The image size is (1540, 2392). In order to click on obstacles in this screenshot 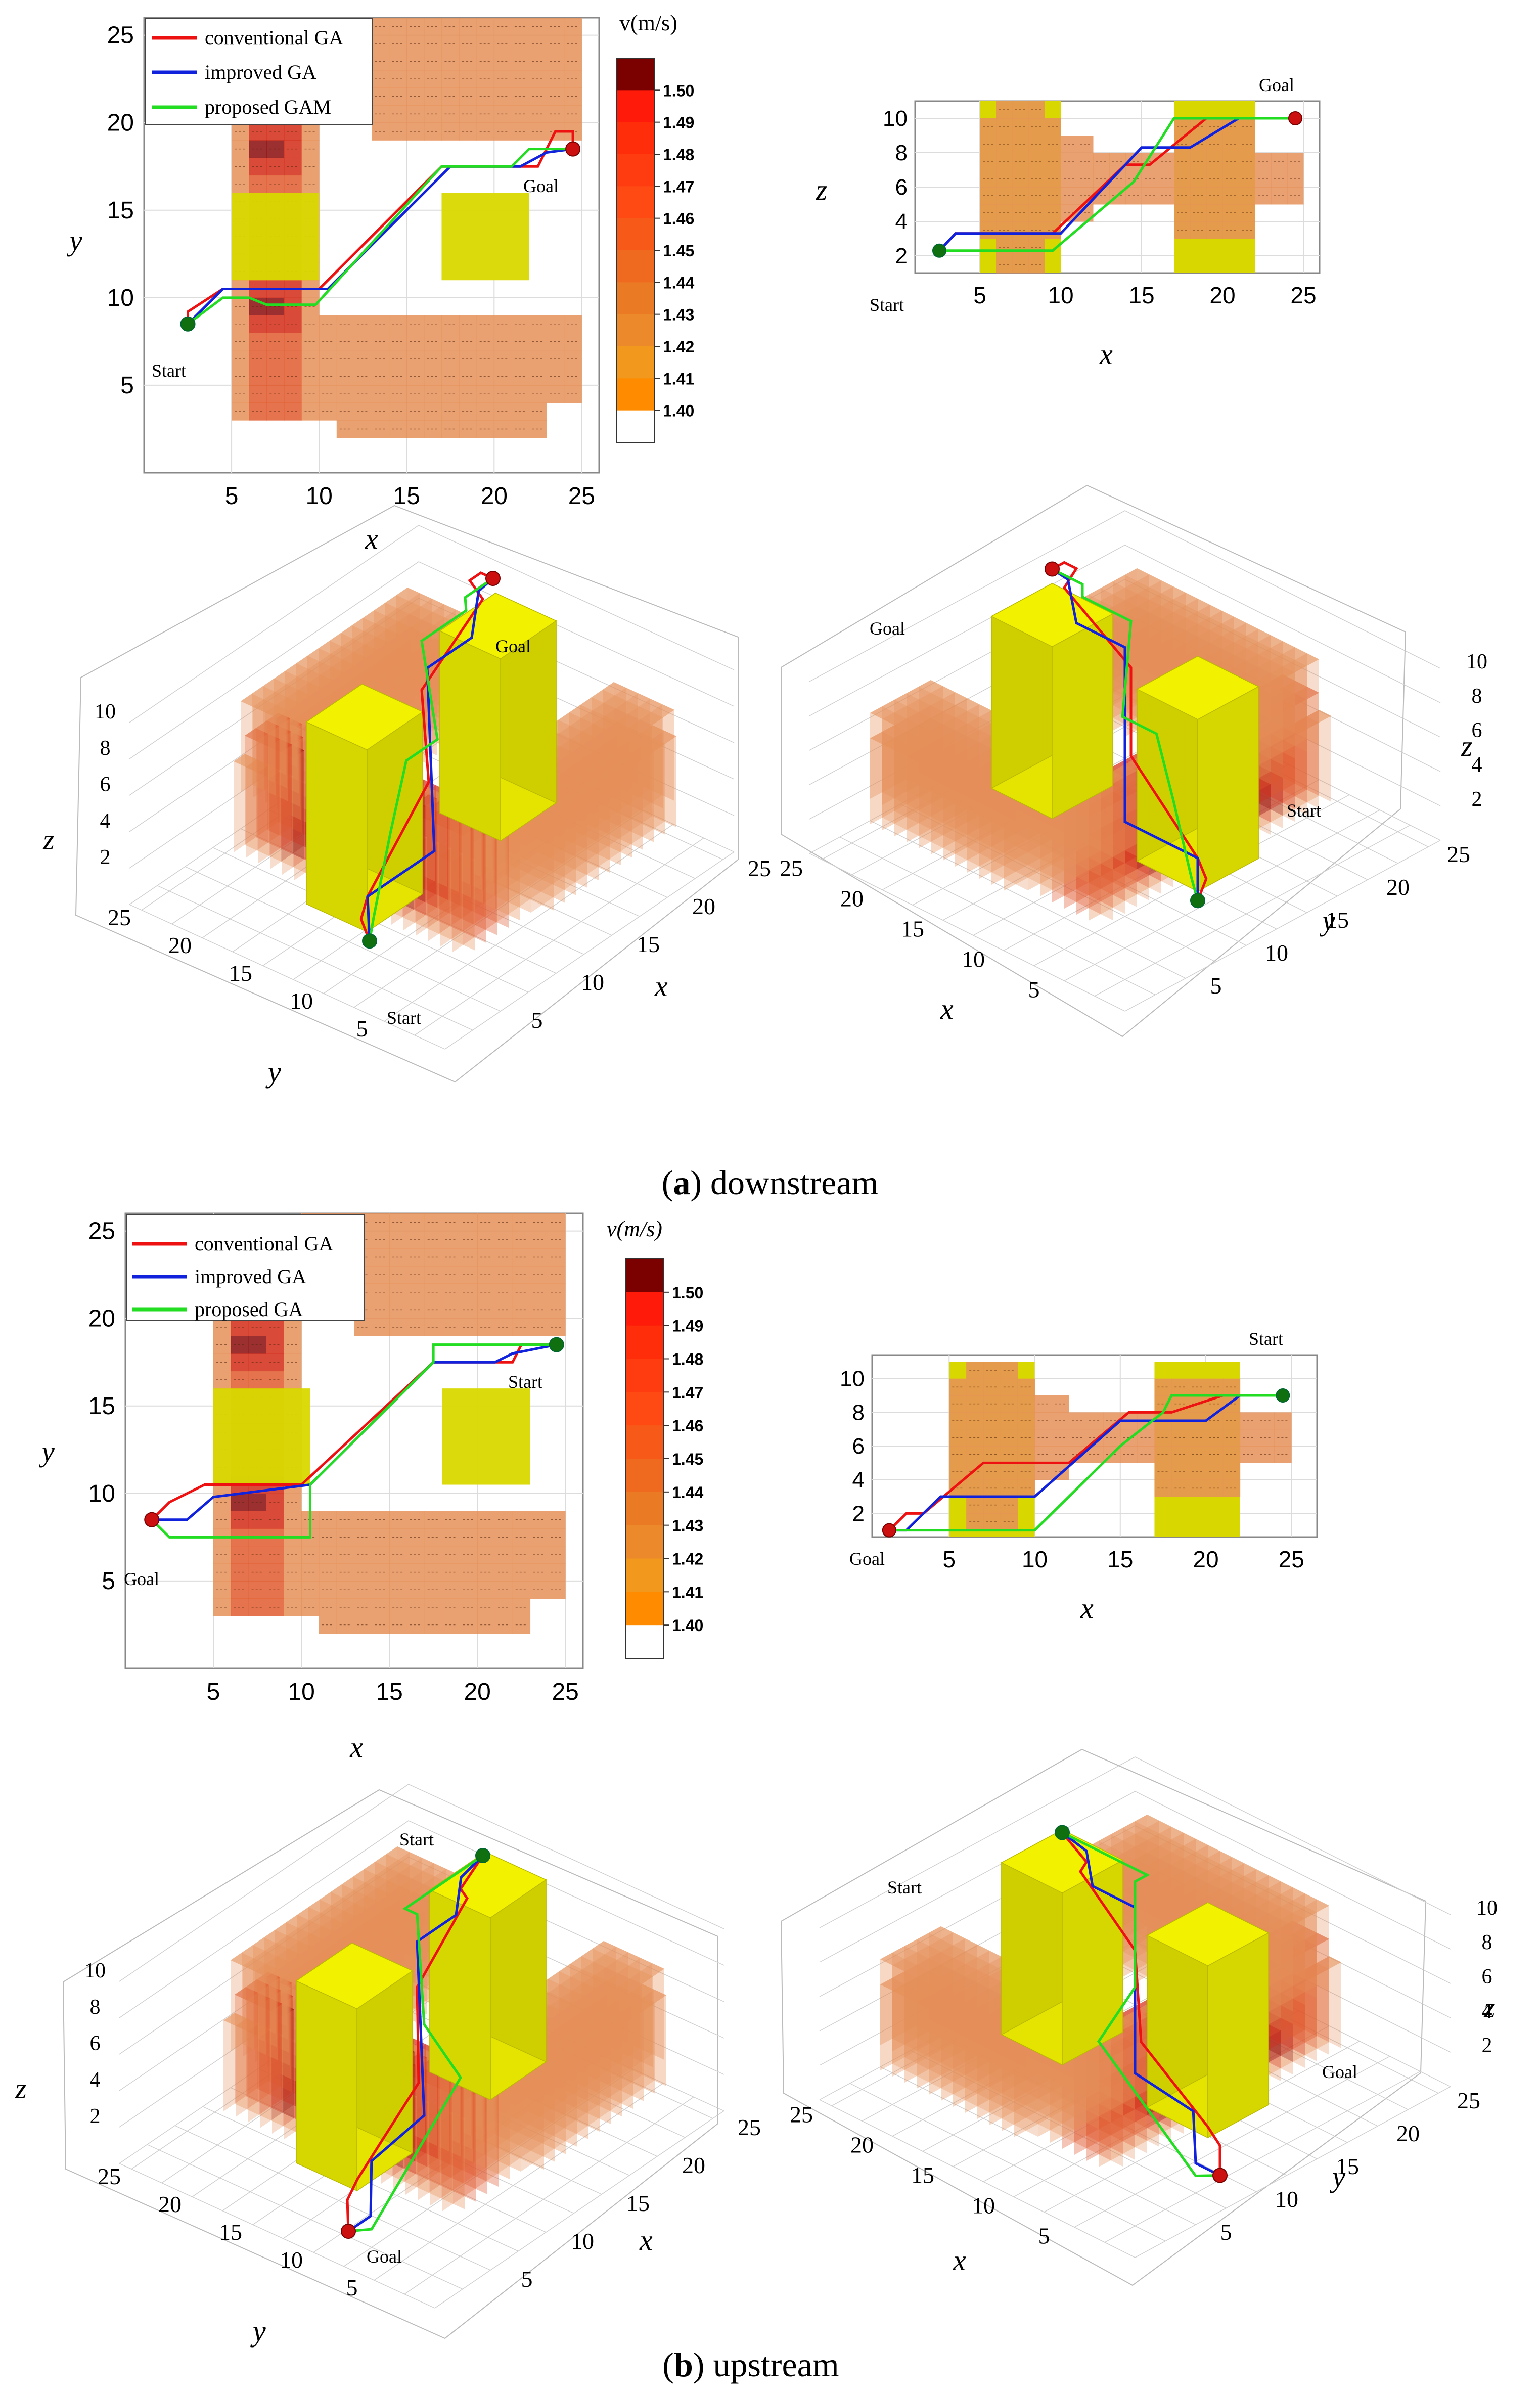, I will do `click(380, 237)`.